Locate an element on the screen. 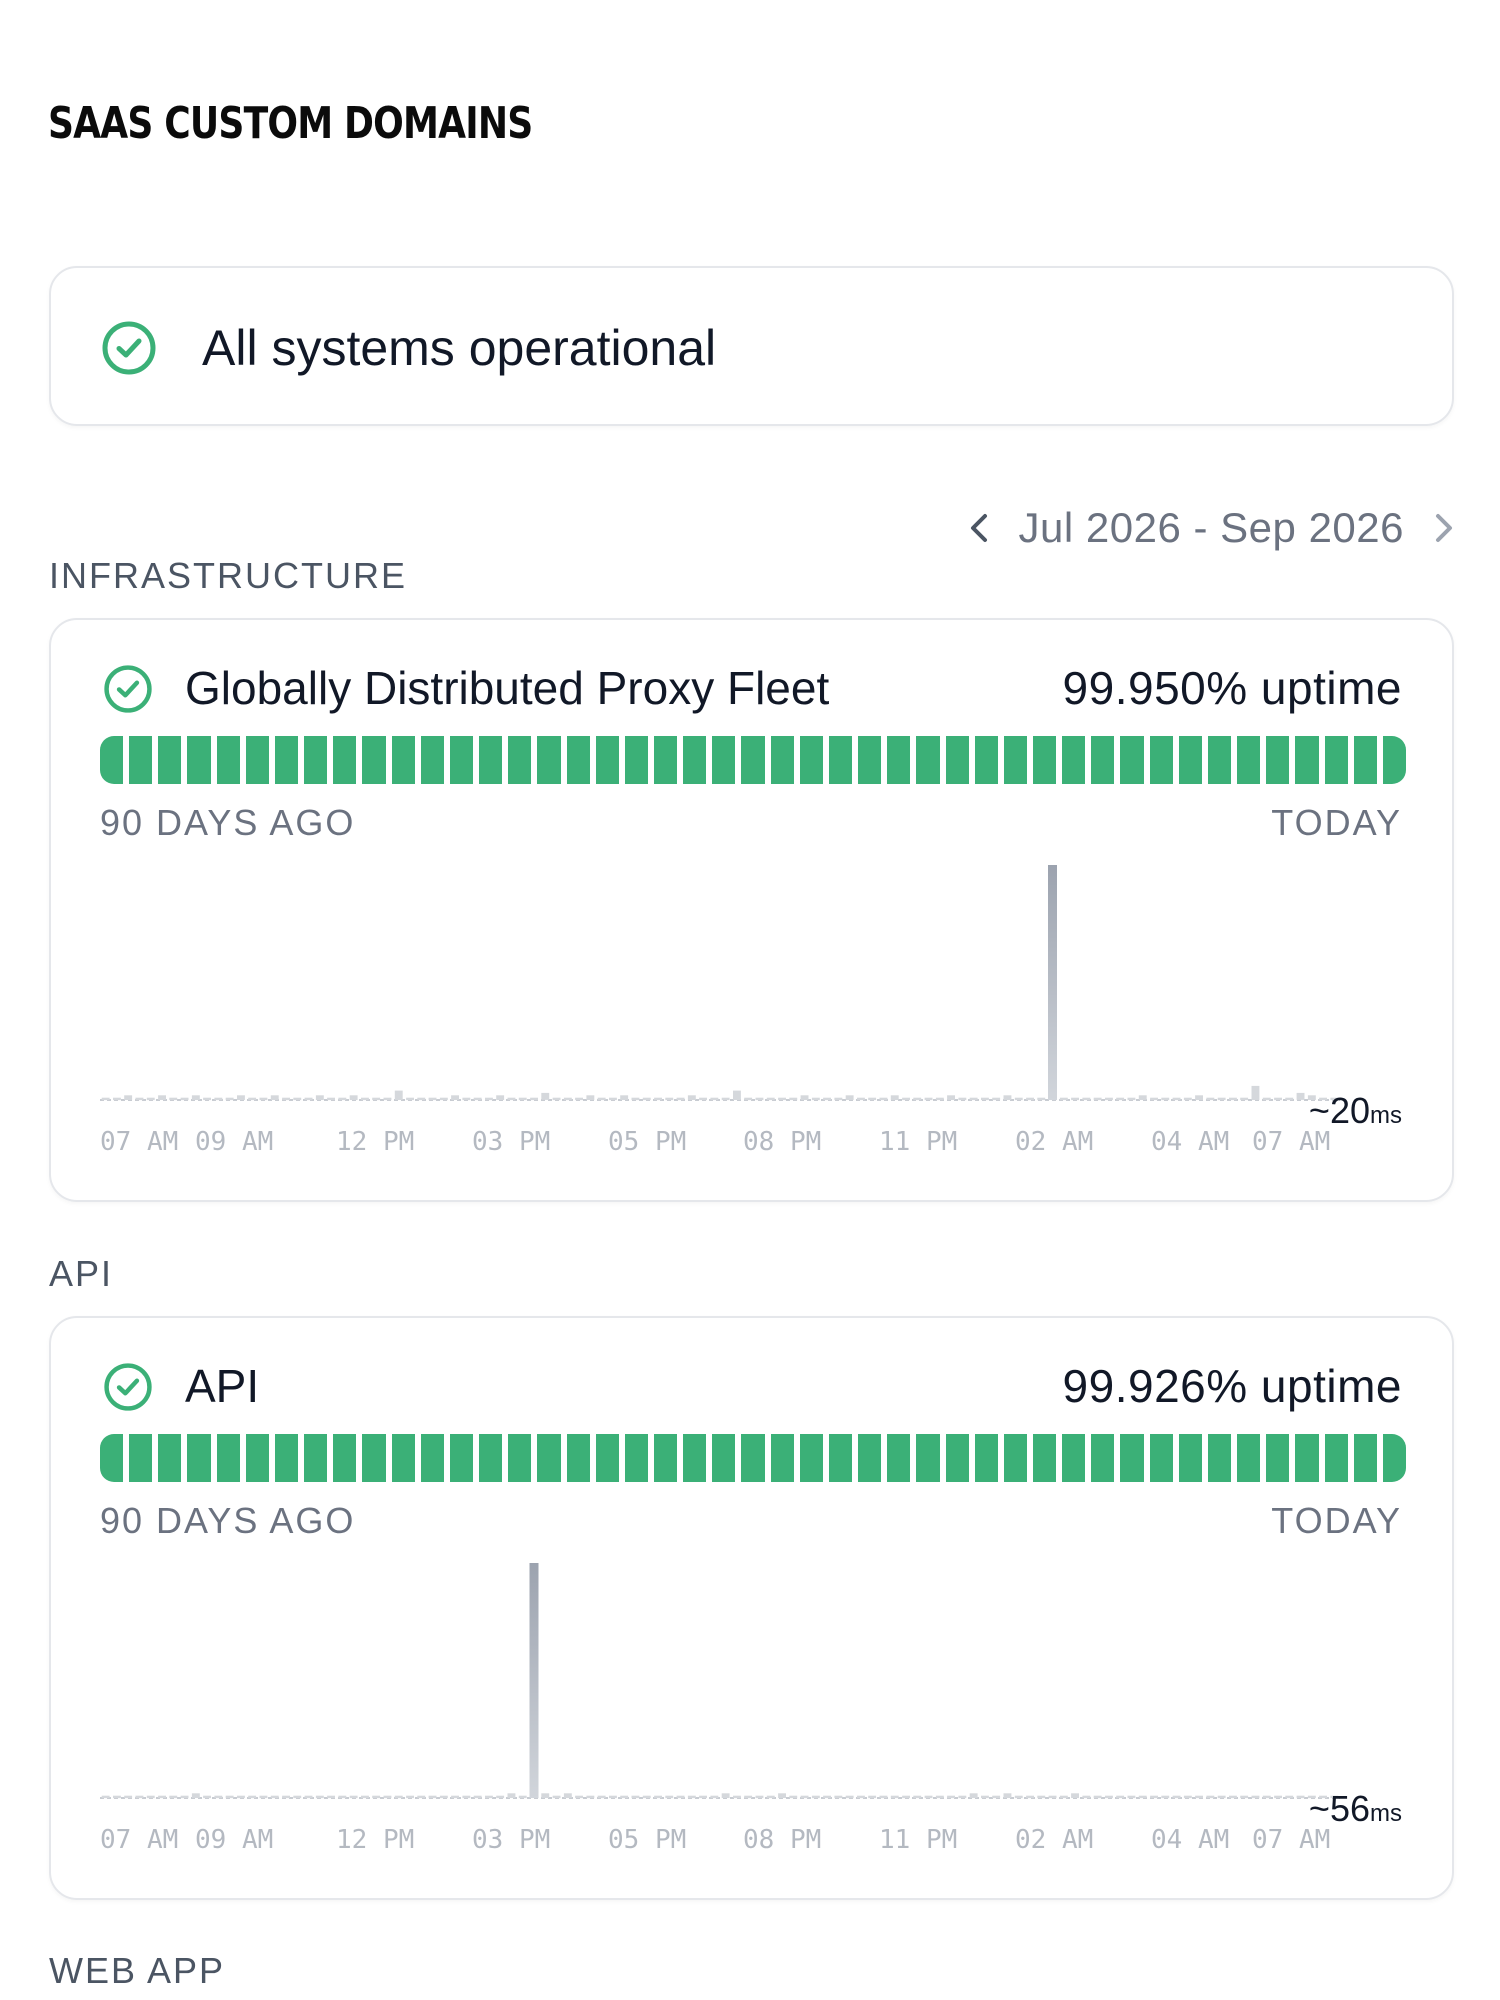 This screenshot has height=2000, width=1500. chevron-right-icon is located at coordinates (1443, 528).